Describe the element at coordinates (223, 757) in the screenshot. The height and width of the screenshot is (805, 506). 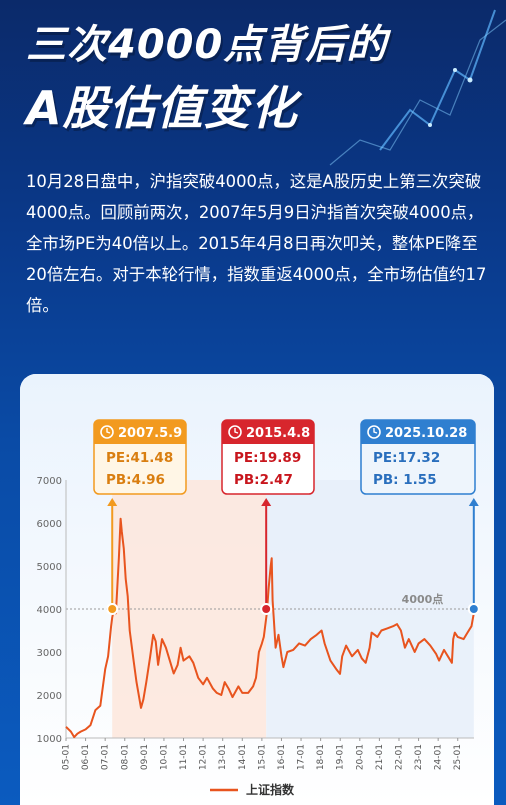
I see `x-tick-label: 13-01` at that location.